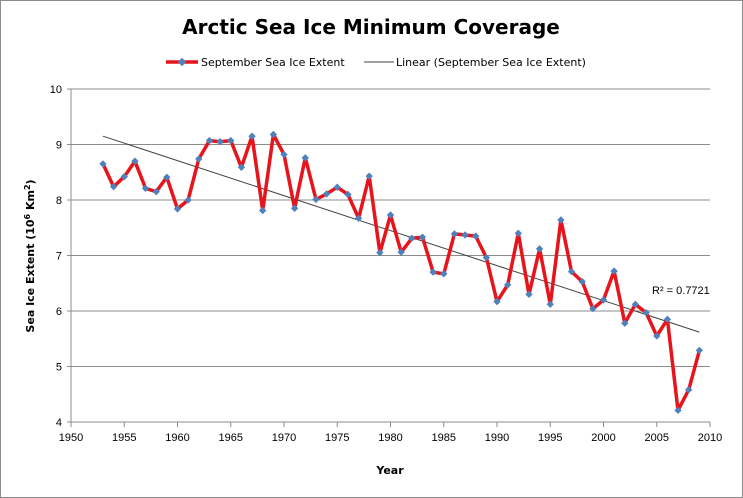 The image size is (743, 498). Describe the element at coordinates (646, 312) in the screenshot. I see `data-point-2004` at that location.